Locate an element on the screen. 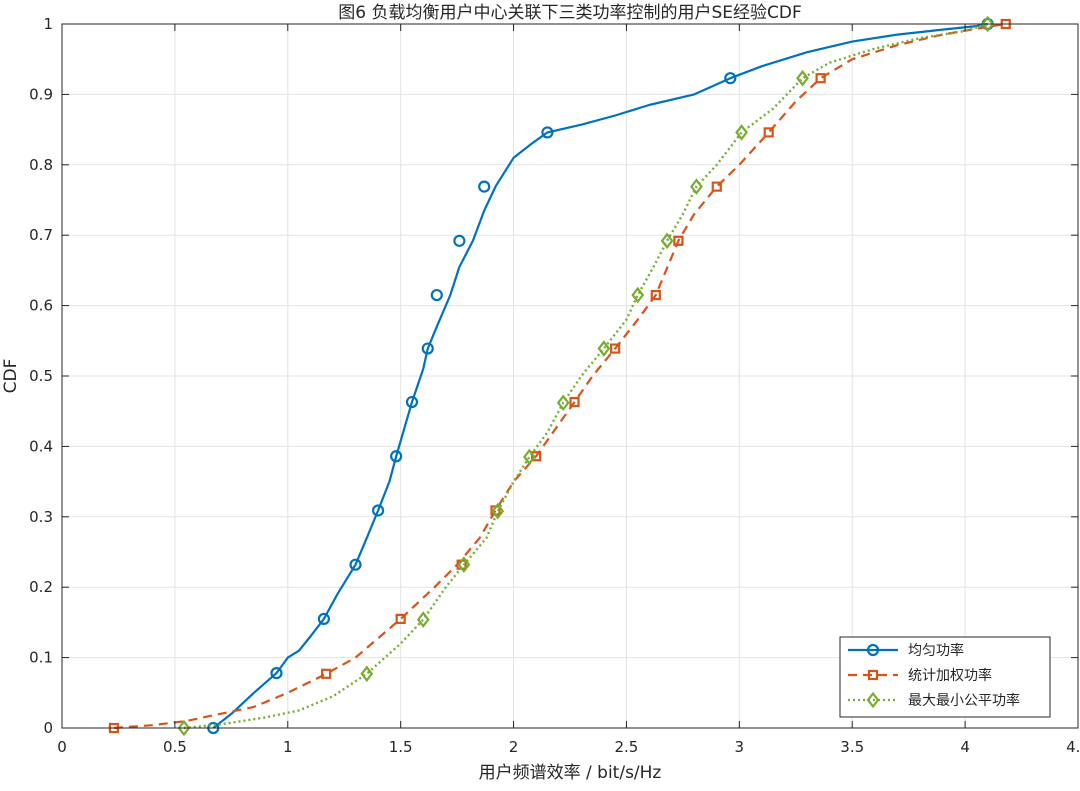 The image size is (1080, 791). y-tick-label: 0.1 is located at coordinates (41, 658).